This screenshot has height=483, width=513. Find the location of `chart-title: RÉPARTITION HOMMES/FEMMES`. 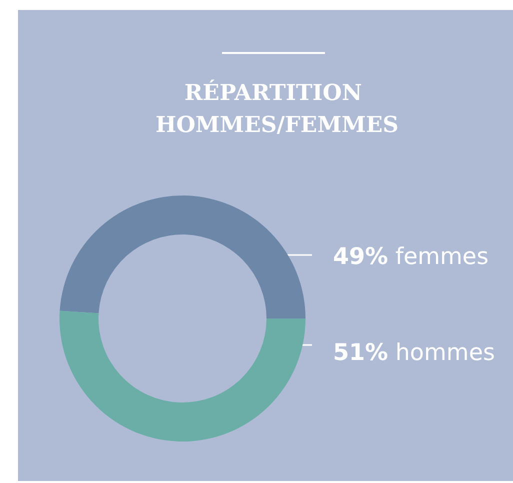

chart-title: RÉPARTITION HOMMES/FEMMES is located at coordinates (277, 108).